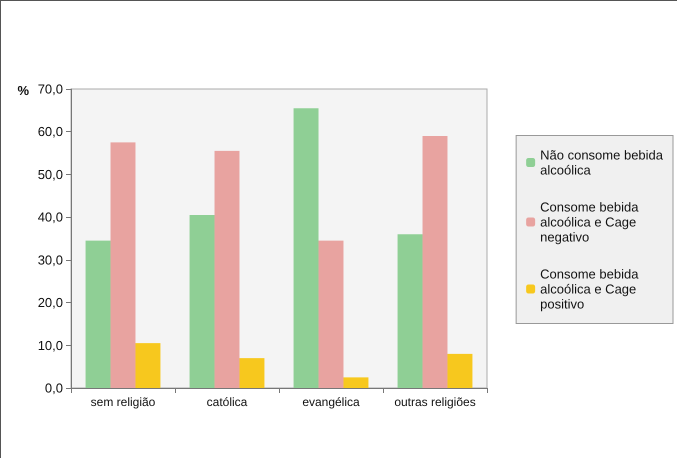 The width and height of the screenshot is (677, 458). Describe the element at coordinates (50, 89) in the screenshot. I see `y-tick-label: 70,0` at that location.